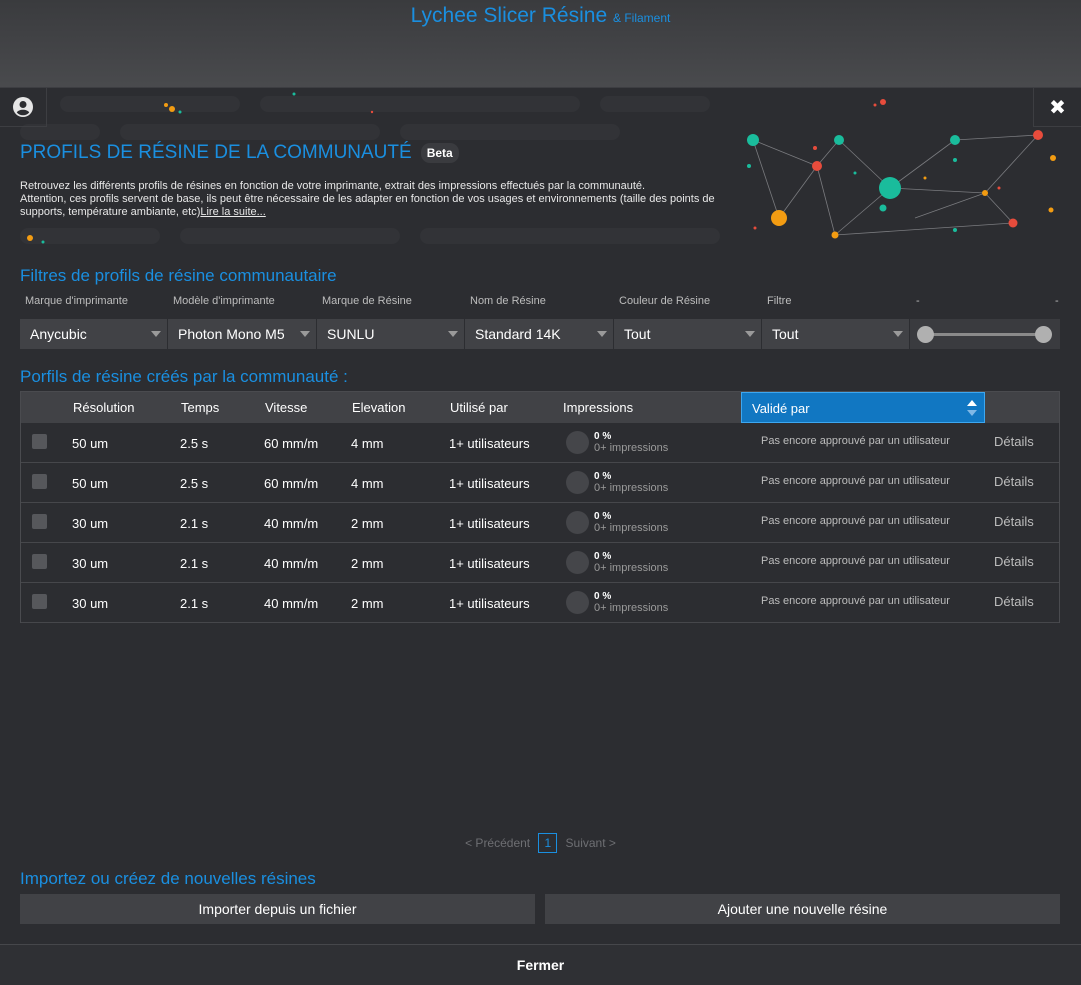 The height and width of the screenshot is (985, 1081). What do you see at coordinates (367, 301) in the screenshot?
I see `filter-label-resin-brand: Marque de Résine` at bounding box center [367, 301].